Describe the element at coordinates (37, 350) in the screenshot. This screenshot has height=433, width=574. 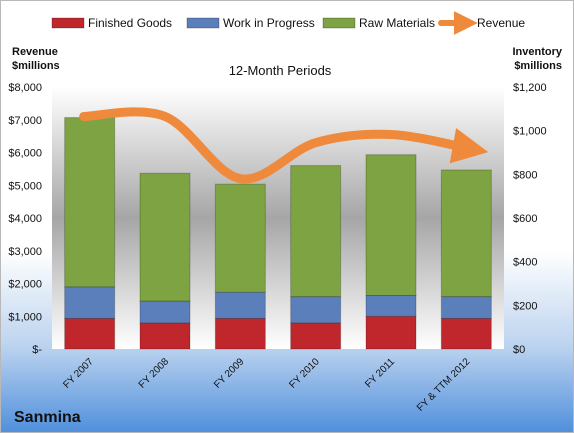
I see `y-left-tick-label: $-` at that location.